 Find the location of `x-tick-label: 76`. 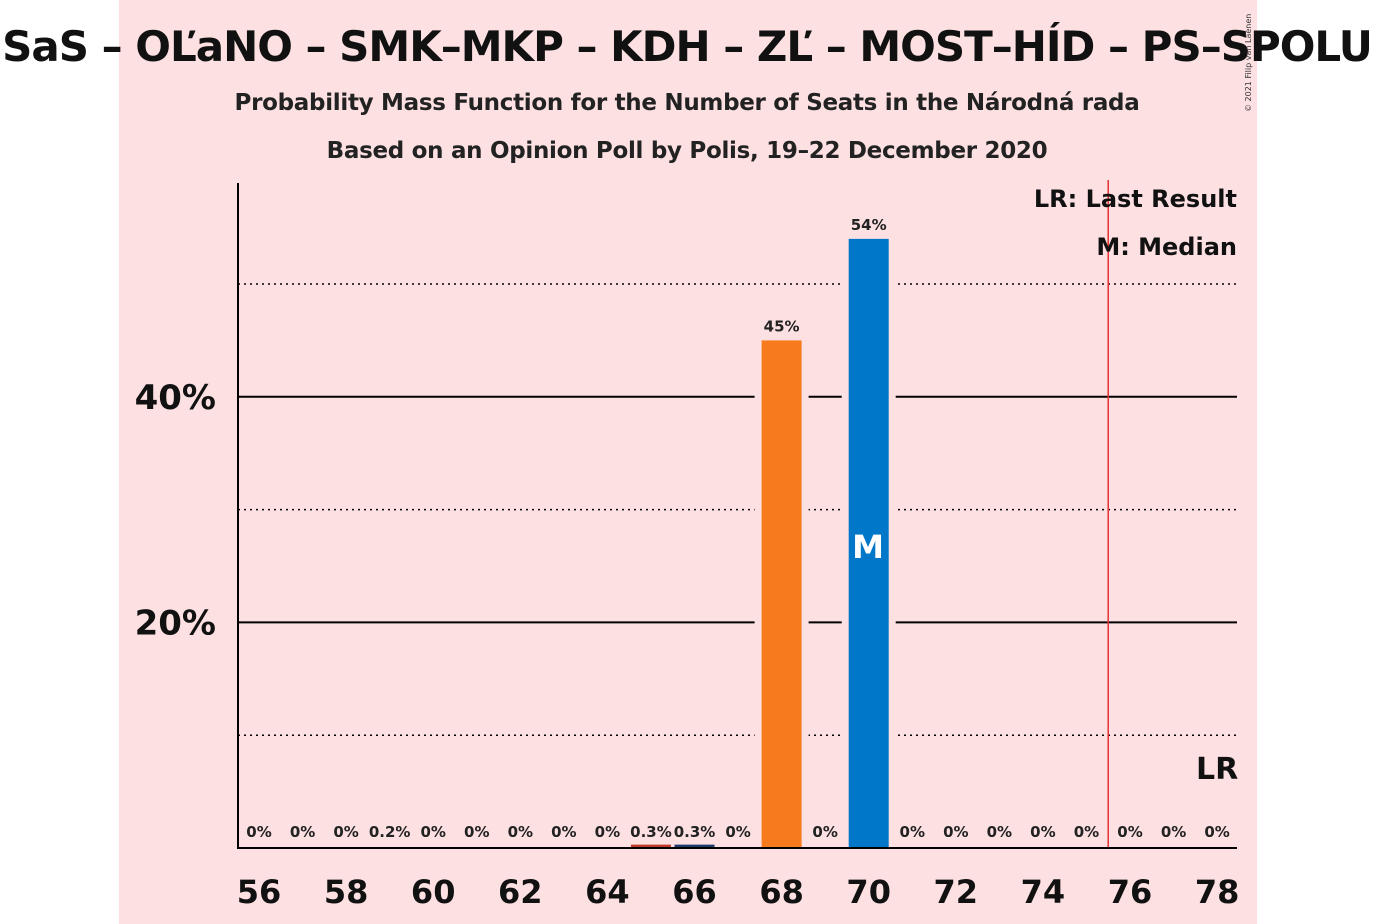

x-tick-label: 76 is located at coordinates (1130, 892).